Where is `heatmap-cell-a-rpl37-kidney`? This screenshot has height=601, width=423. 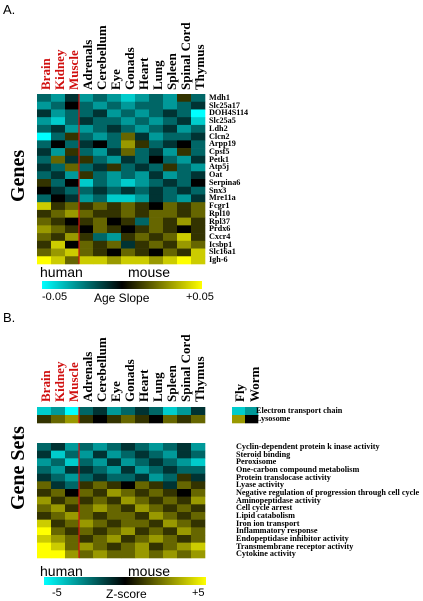 heatmap-cell-a-rpl37-kidney is located at coordinates (58, 221).